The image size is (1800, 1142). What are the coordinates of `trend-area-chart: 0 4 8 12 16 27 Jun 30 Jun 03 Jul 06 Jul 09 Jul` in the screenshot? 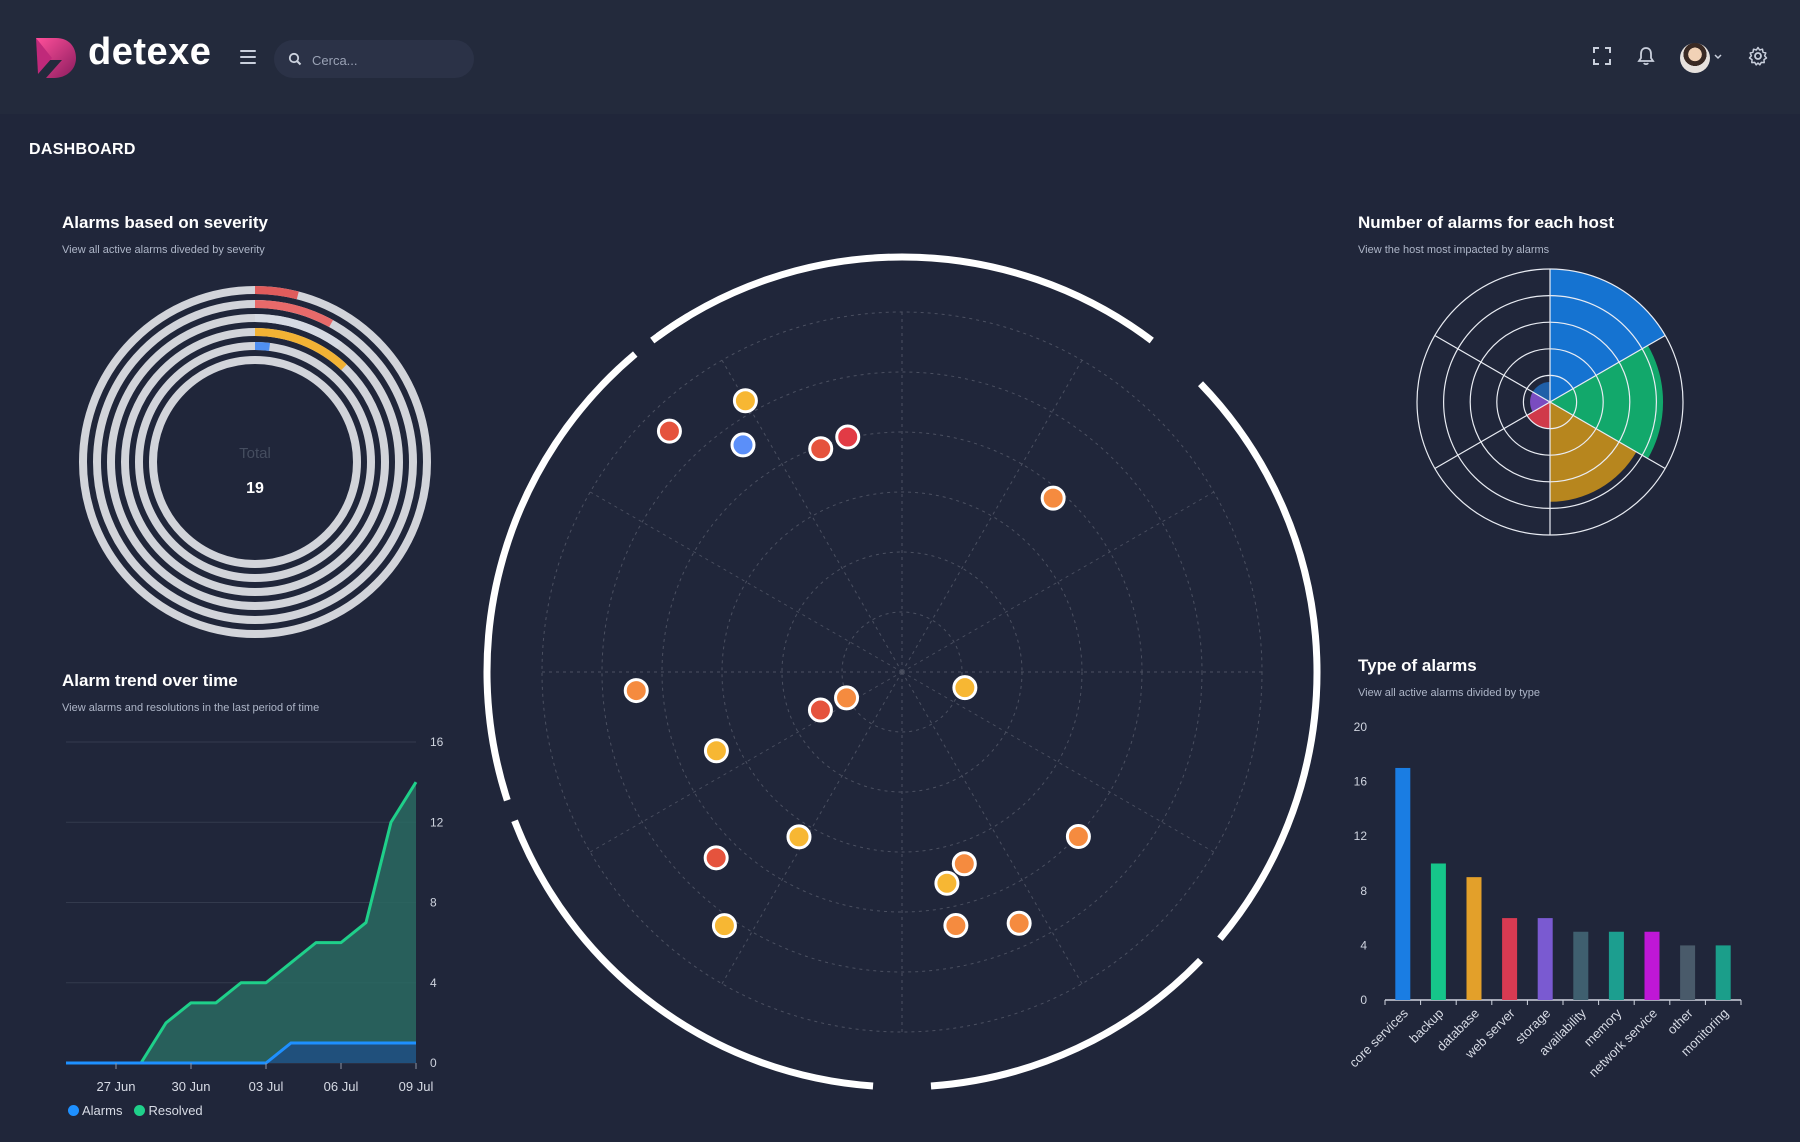 It's located at (260, 912).